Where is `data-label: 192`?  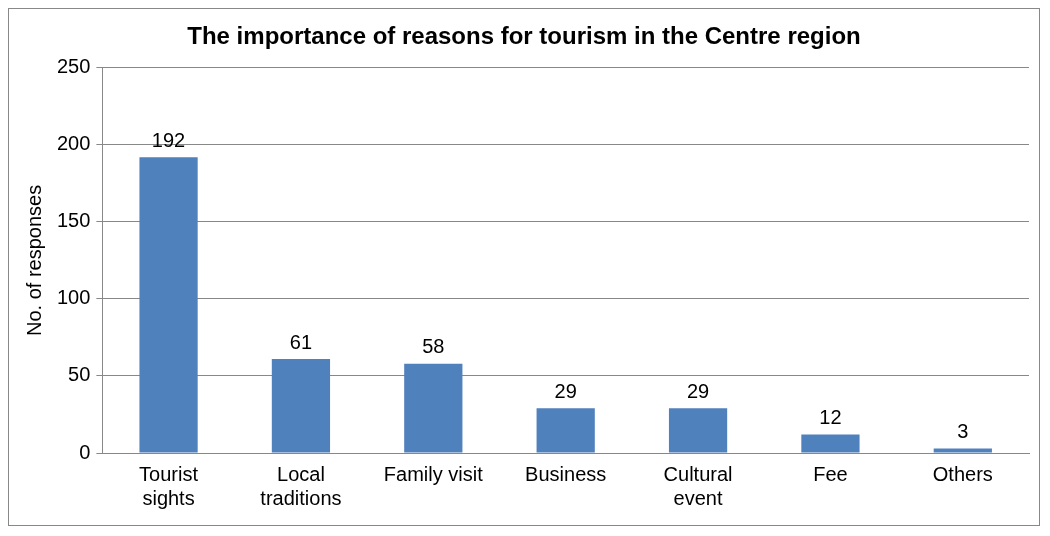
data-label: 192 is located at coordinates (168, 139).